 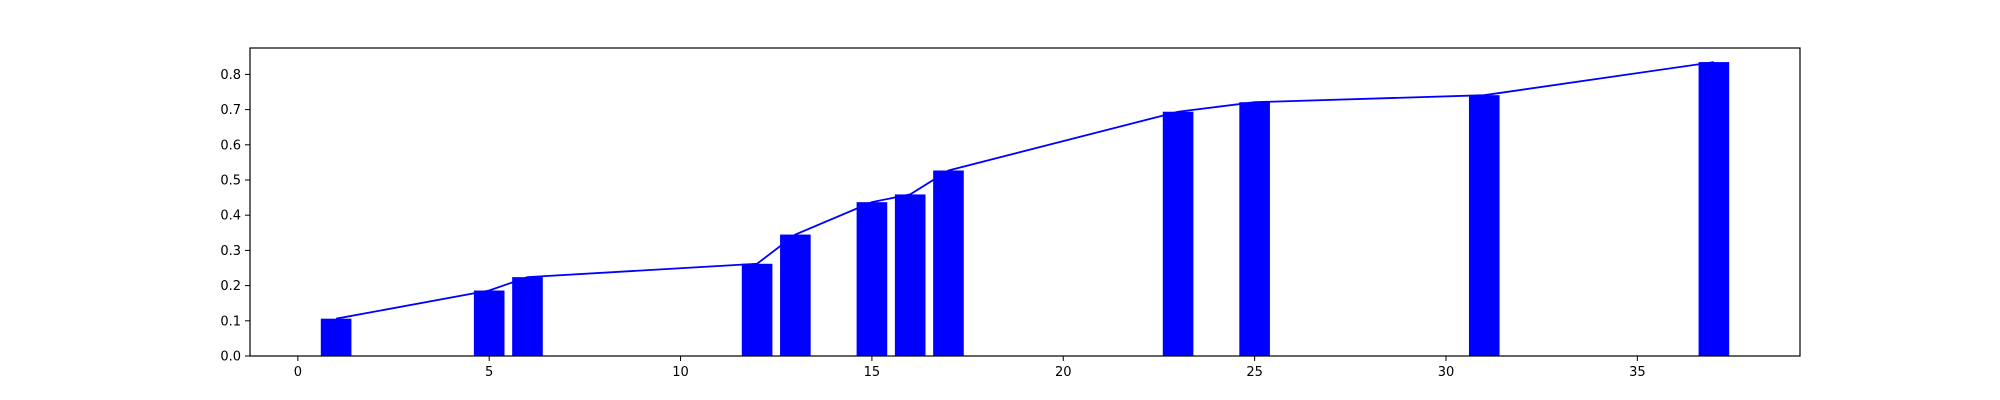 What do you see at coordinates (680, 372) in the screenshot?
I see `x-tick-label: 10` at bounding box center [680, 372].